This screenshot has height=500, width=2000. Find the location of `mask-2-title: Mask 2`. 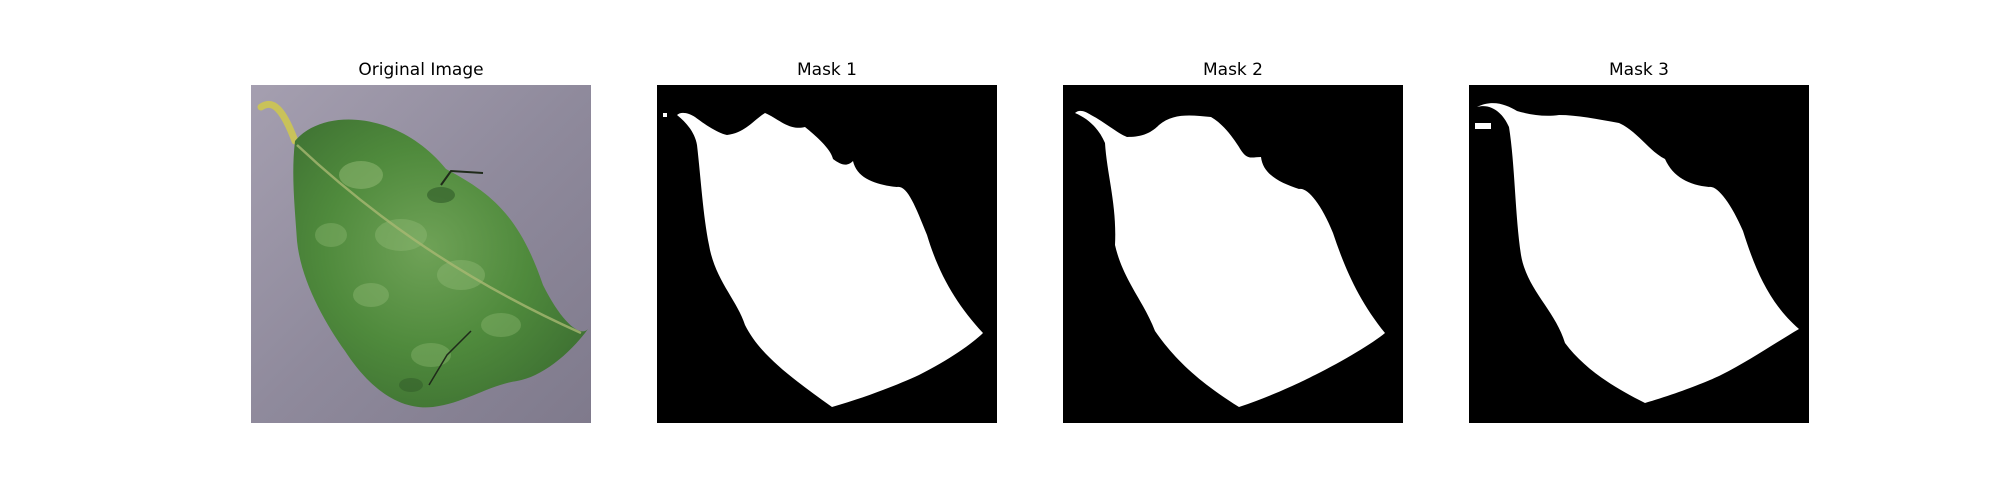

mask-2-title: Mask 2 is located at coordinates (1232, 70).